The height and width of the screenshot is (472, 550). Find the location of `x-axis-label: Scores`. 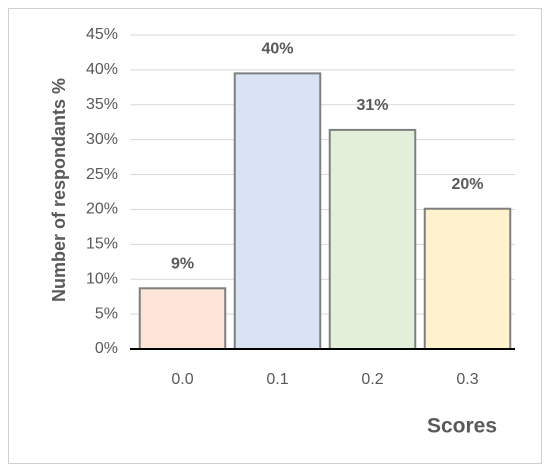

x-axis-label: Scores is located at coordinates (462, 426).